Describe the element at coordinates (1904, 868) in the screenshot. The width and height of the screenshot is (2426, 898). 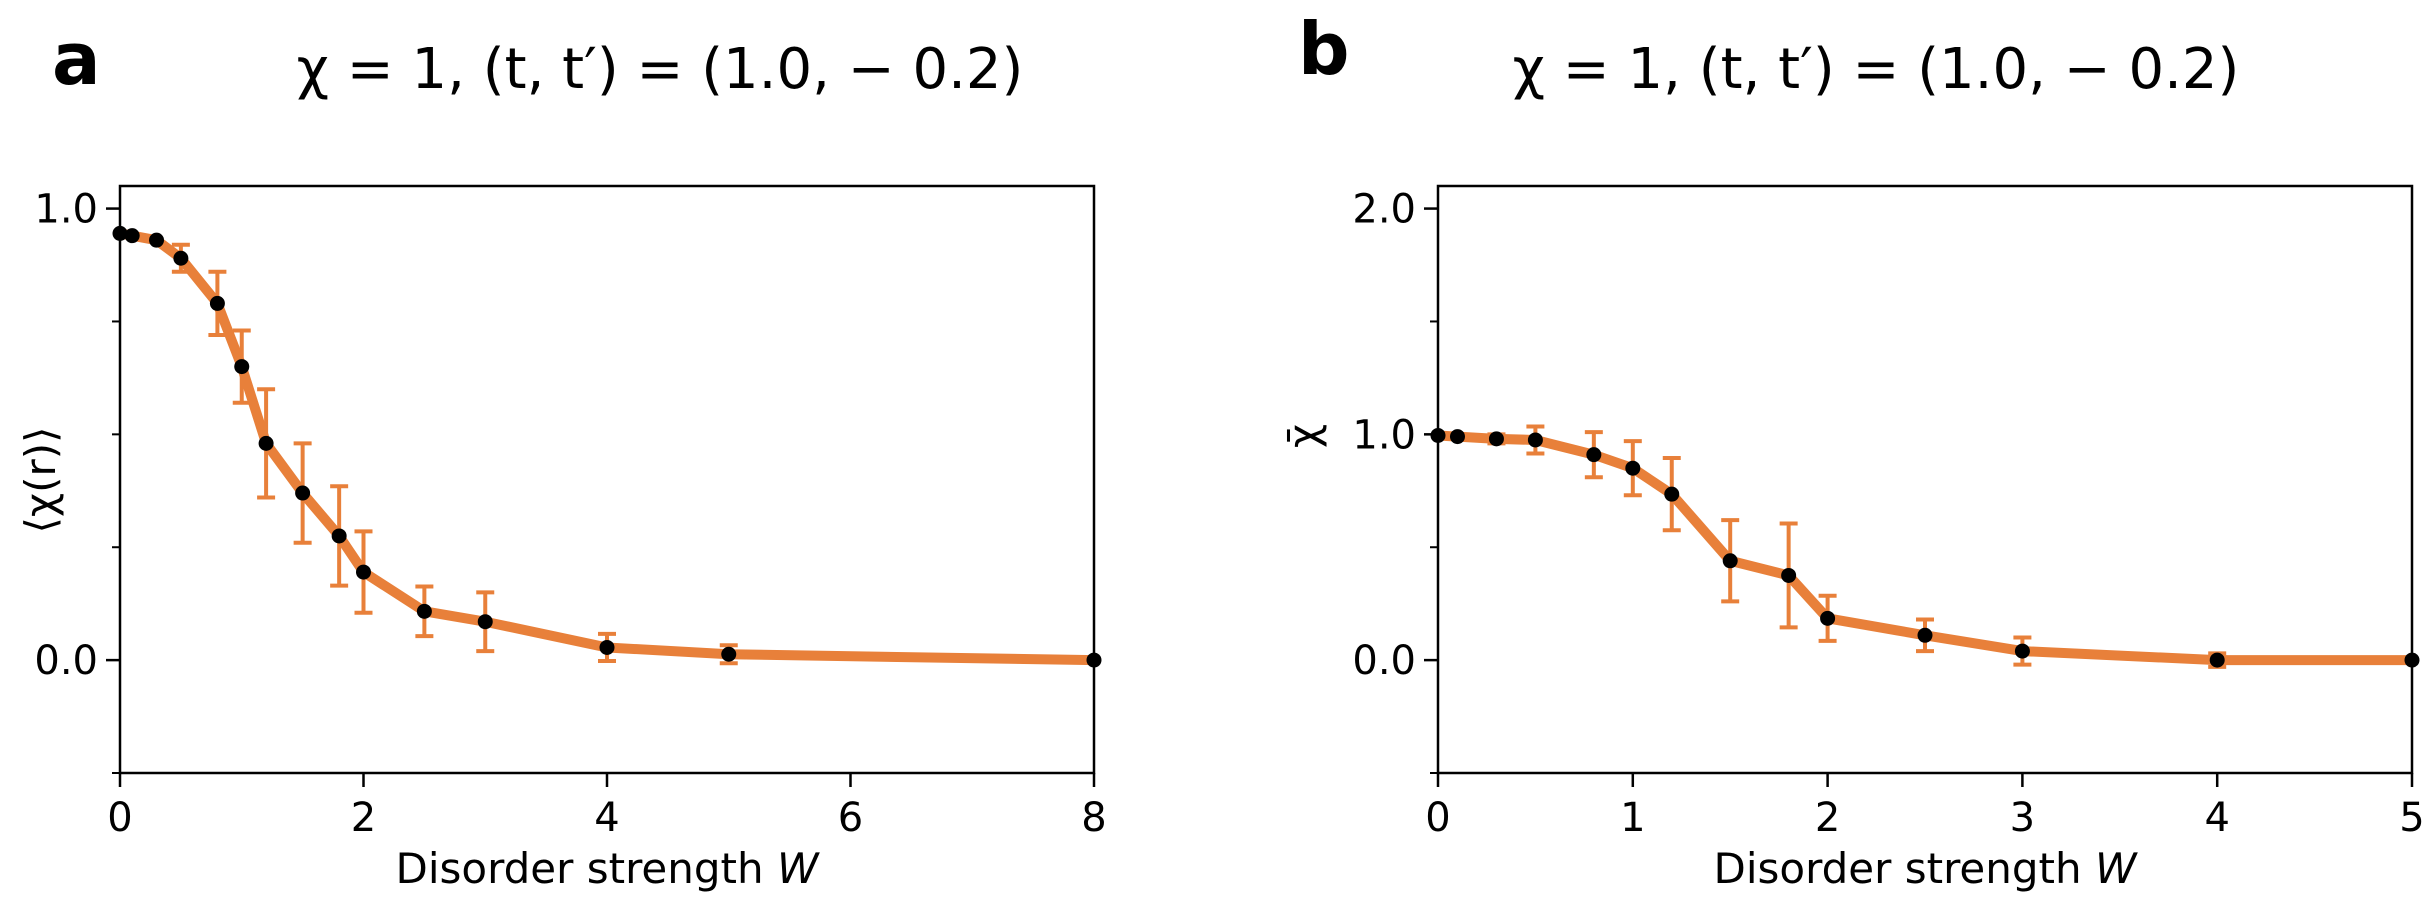
I see `panel-b-xlabel-text: Disorder strength` at that location.